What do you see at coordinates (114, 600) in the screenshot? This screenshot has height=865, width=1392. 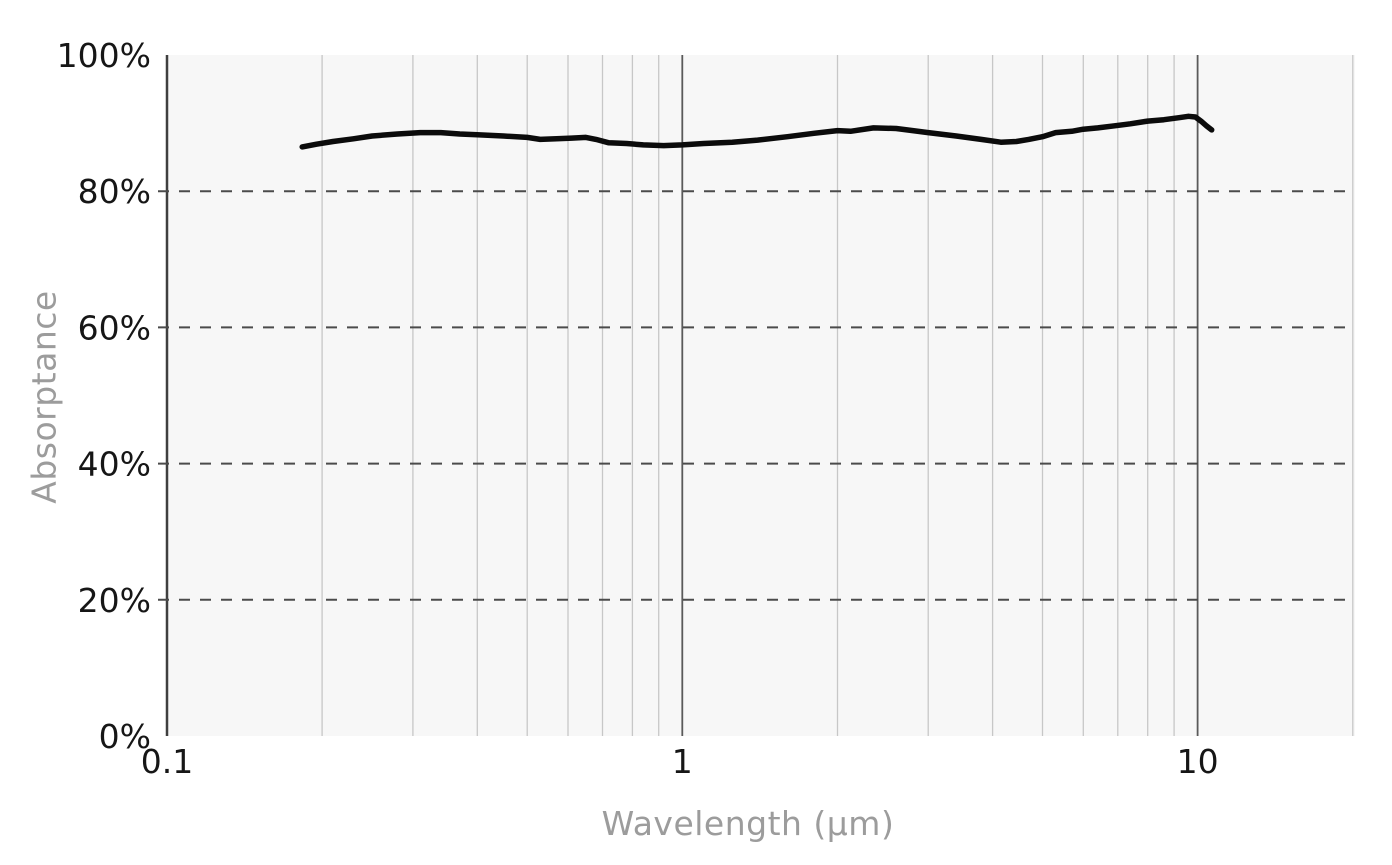 I see `y-tick-label: 20%` at bounding box center [114, 600].